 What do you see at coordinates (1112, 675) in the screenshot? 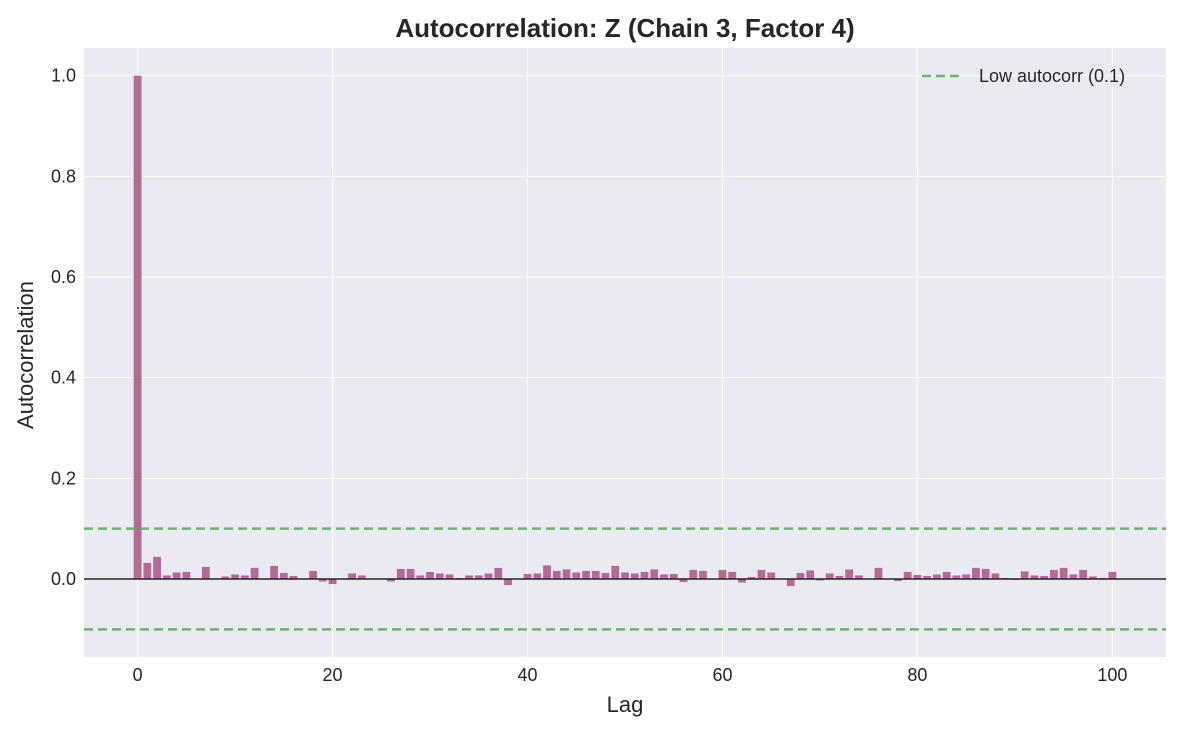
I see `x-tick-label: 100` at bounding box center [1112, 675].